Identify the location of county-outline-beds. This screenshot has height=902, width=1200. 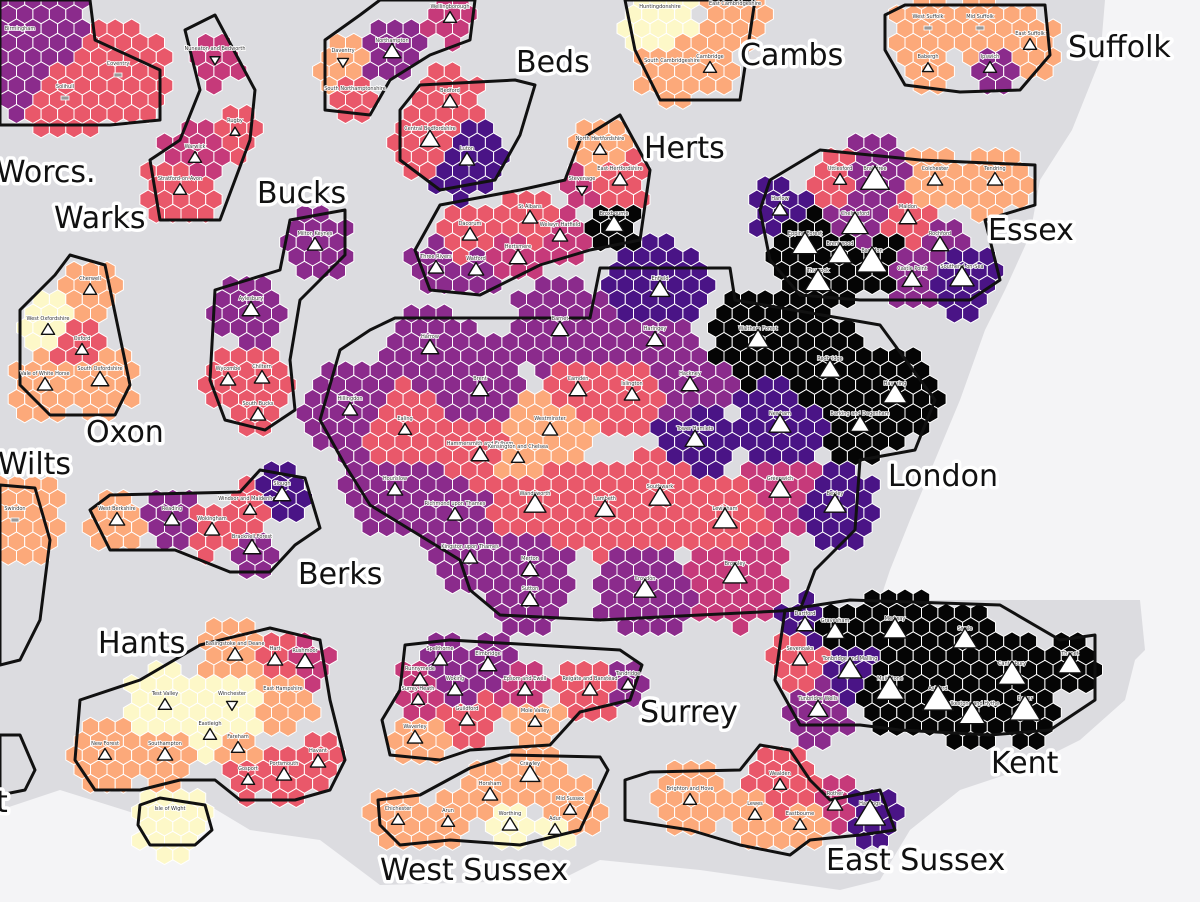
(467, 135).